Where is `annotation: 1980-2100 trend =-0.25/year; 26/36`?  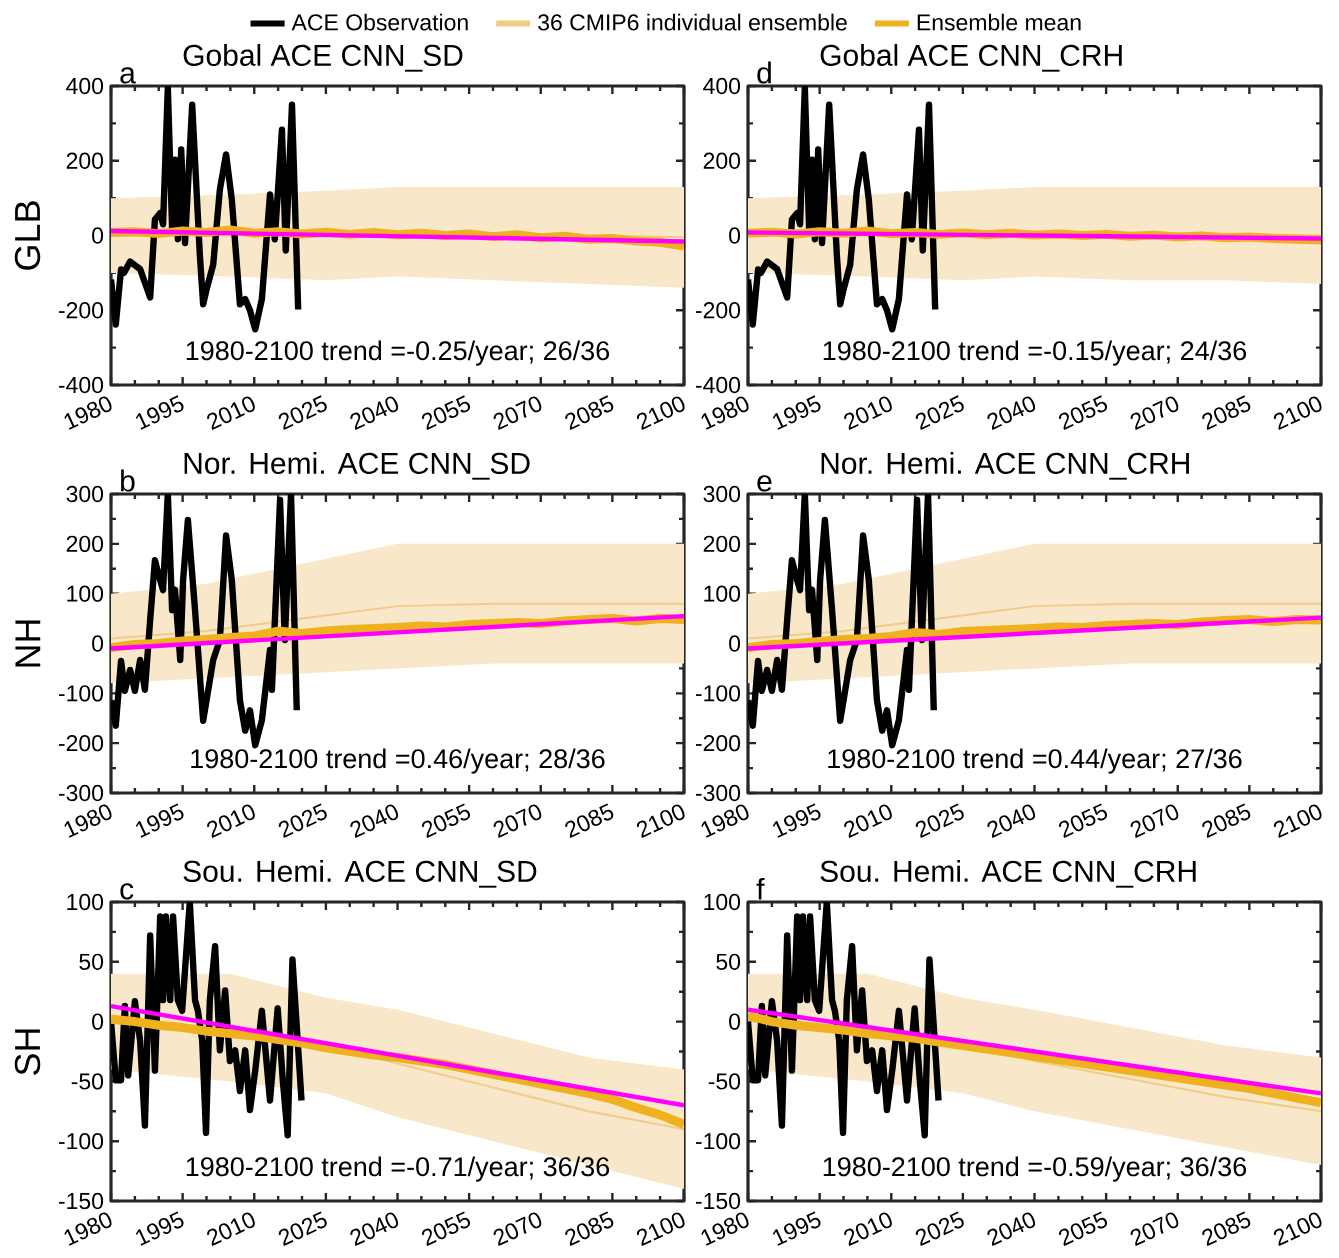
annotation: 1980-2100 trend =-0.25/year; 26/36 is located at coordinates (398, 353).